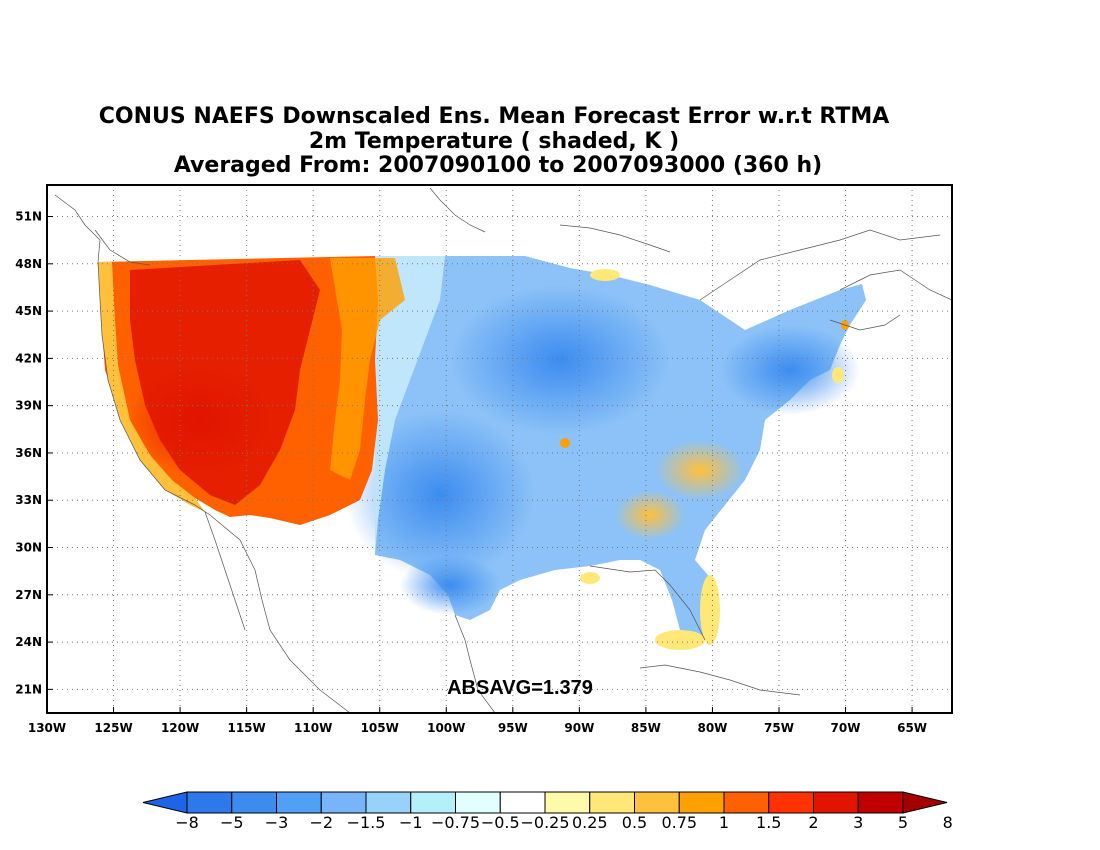 The image size is (1100, 850). Describe the element at coordinates (813, 822) in the screenshot. I see `colorbar-label: 2` at that location.